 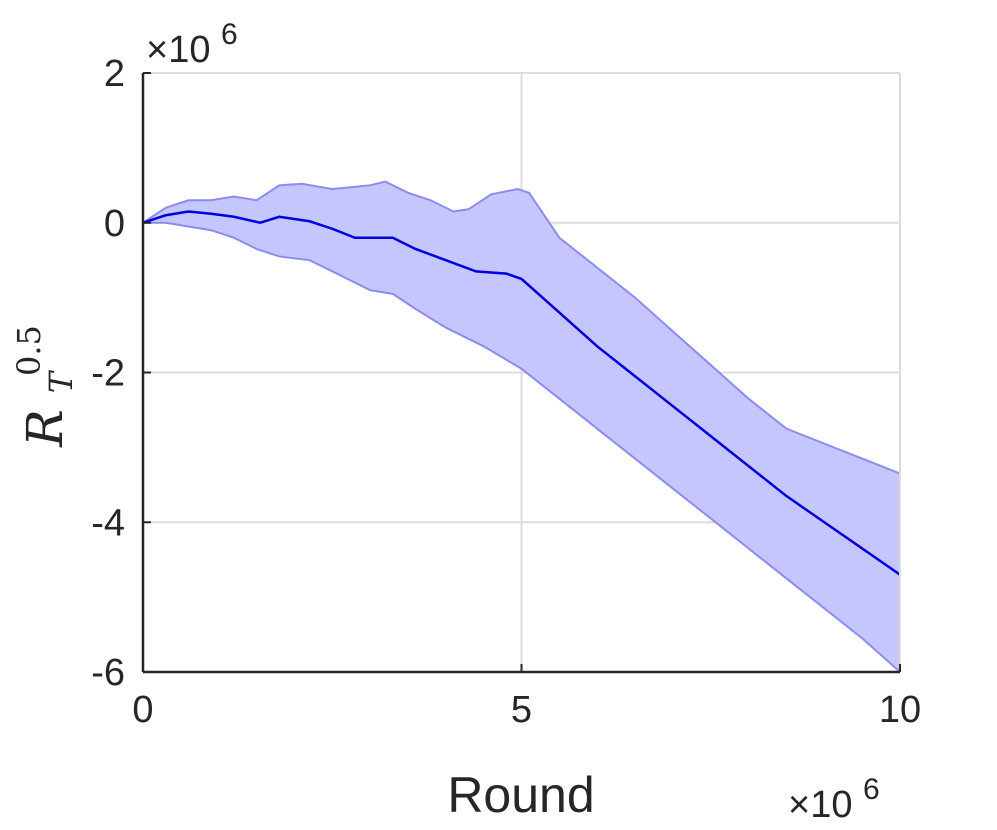 What do you see at coordinates (178, 50) in the screenshot?
I see `y-axis-multiplier-base: ×10` at bounding box center [178, 50].